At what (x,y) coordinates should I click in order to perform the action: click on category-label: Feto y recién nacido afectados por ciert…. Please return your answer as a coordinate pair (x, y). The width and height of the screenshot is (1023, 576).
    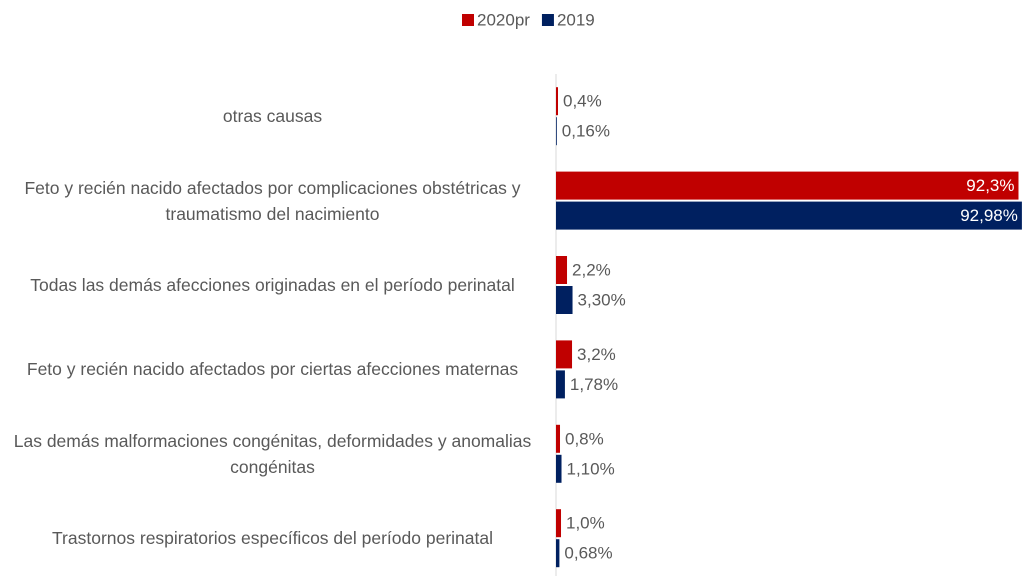
    Looking at the image, I should click on (272, 369).